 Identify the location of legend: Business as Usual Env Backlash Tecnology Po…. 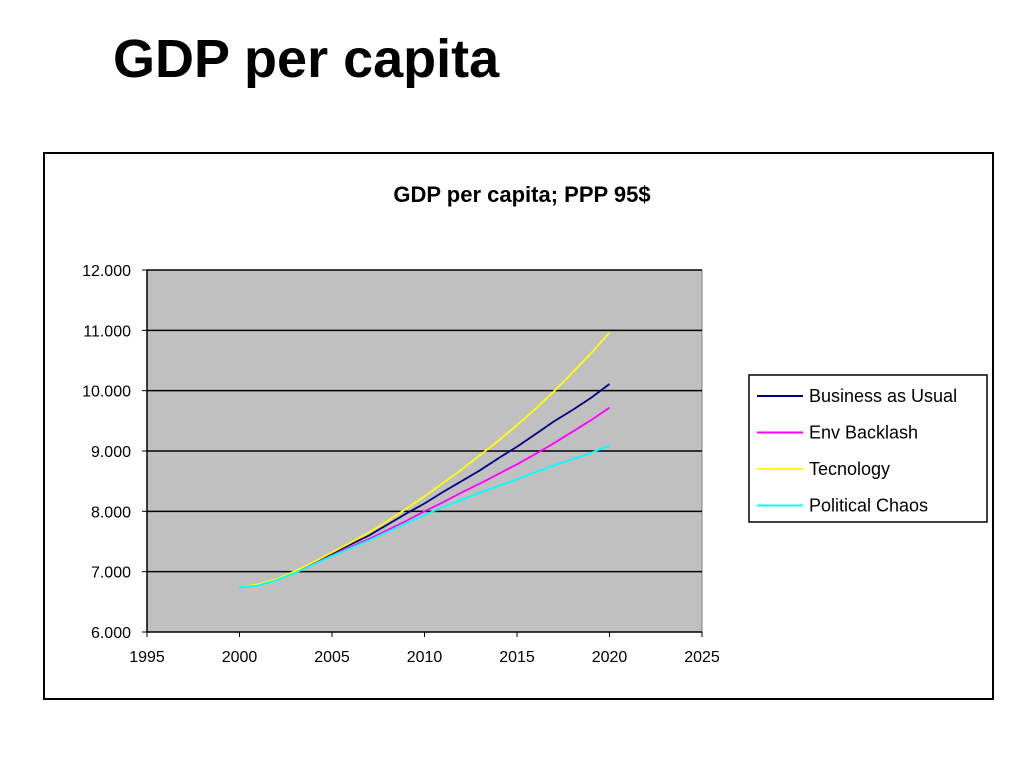
(868, 448).